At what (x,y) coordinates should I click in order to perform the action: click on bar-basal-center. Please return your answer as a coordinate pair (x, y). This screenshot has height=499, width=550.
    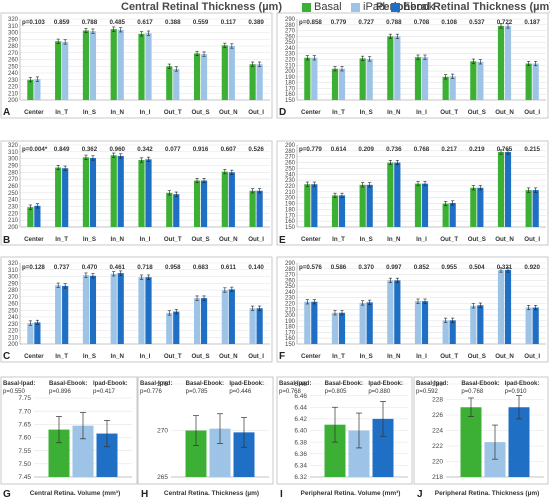
    Looking at the image, I should click on (30, 89).